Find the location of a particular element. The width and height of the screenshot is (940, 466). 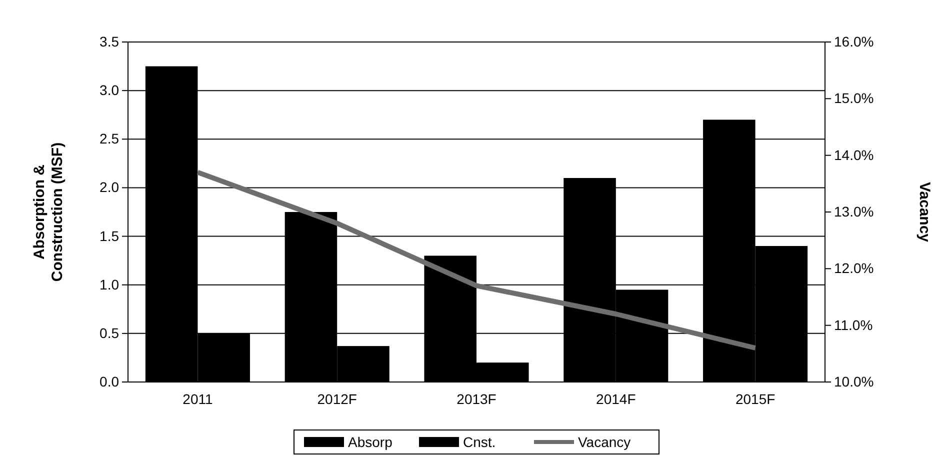

x-tick-label: 2015F is located at coordinates (755, 398).